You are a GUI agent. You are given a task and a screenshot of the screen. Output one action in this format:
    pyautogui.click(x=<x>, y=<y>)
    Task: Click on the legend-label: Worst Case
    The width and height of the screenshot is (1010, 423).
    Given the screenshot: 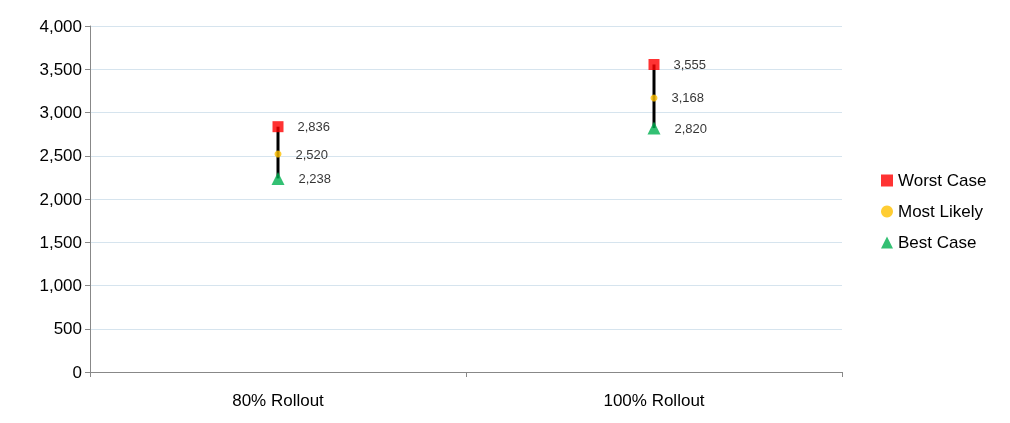 What is the action you would take?
    pyautogui.click(x=942, y=180)
    